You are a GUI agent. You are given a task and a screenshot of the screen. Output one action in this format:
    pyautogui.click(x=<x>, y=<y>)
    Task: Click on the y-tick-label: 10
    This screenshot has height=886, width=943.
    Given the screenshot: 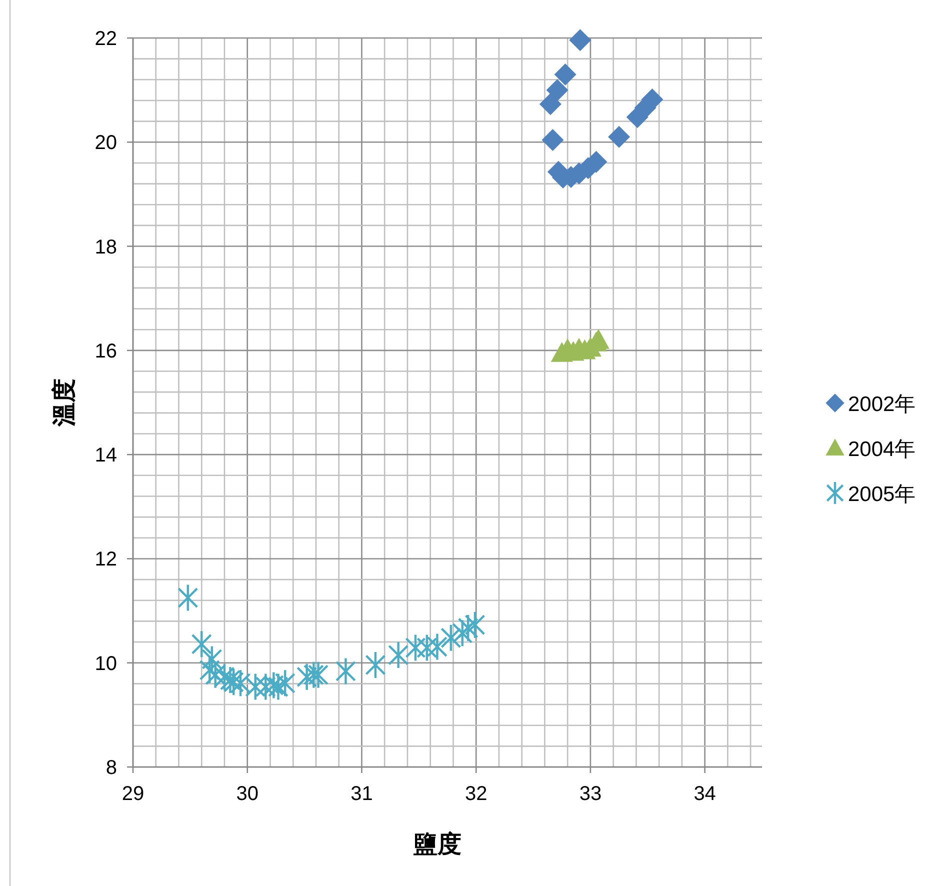 What is the action you would take?
    pyautogui.click(x=105, y=663)
    